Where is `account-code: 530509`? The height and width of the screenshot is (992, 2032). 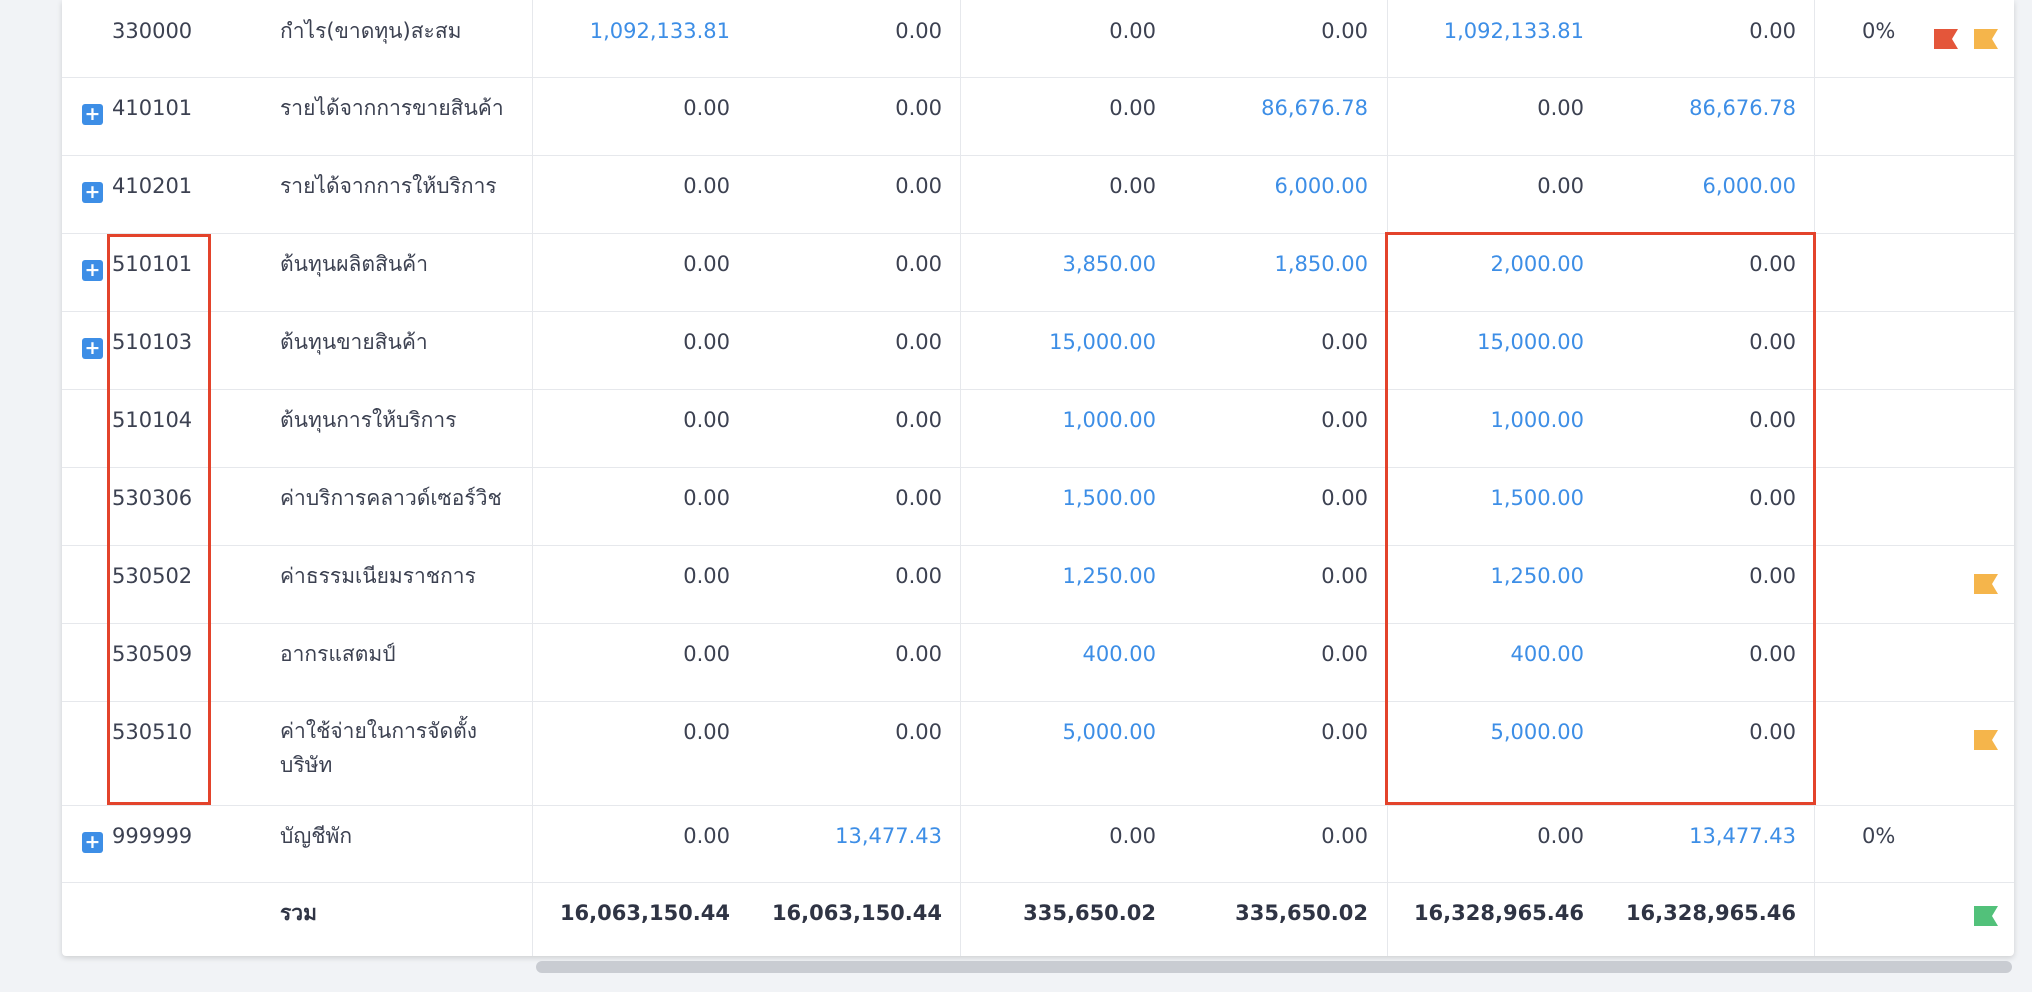 account-code: 530509 is located at coordinates (152, 654).